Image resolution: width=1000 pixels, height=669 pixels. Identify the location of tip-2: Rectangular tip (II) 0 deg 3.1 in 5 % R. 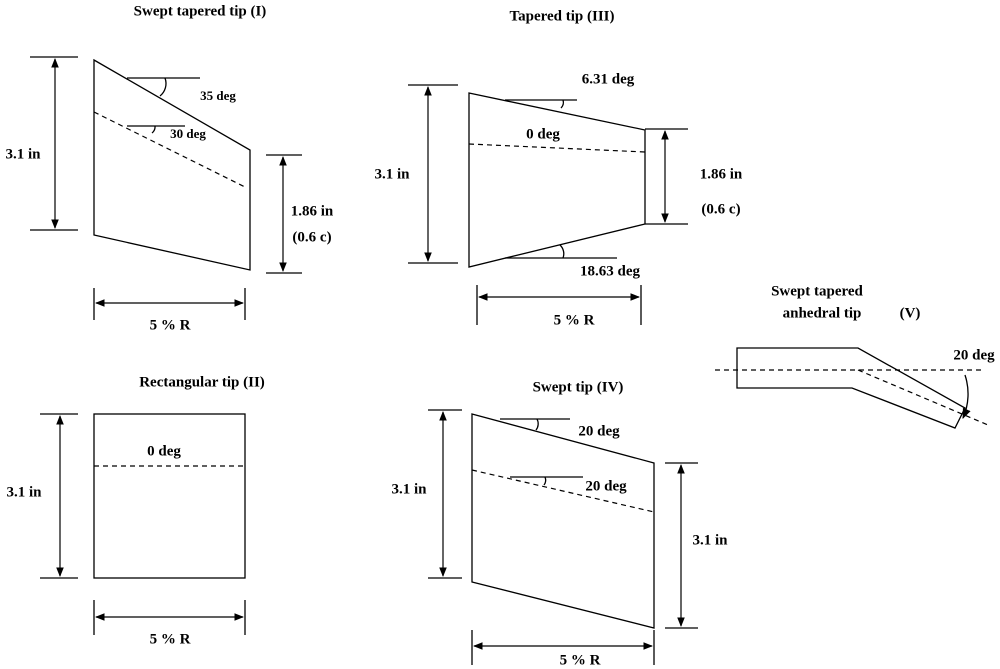
(135, 510).